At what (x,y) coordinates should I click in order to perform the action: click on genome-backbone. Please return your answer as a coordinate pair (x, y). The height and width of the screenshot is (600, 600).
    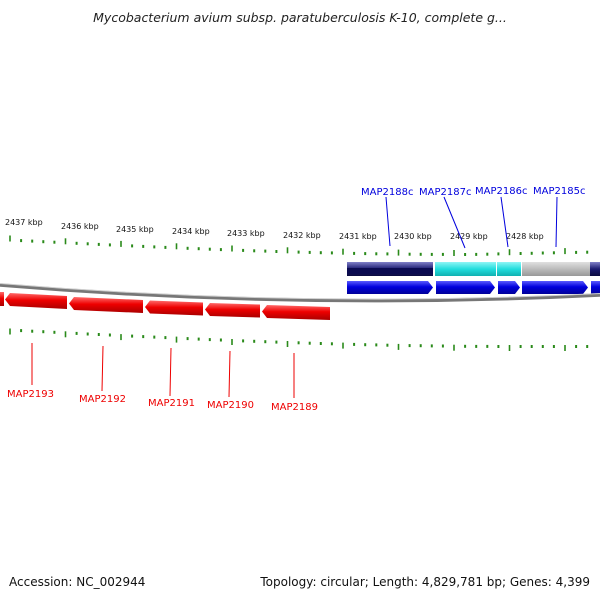
    Looking at the image, I should click on (300, 293).